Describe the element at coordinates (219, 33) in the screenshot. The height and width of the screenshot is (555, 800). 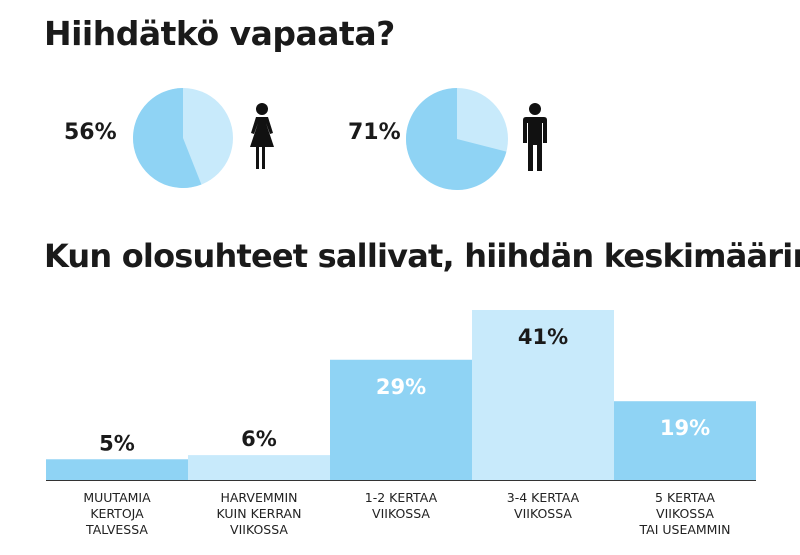
I see `section-title-skiing-free: Hiihdätkö vapaata?` at that location.